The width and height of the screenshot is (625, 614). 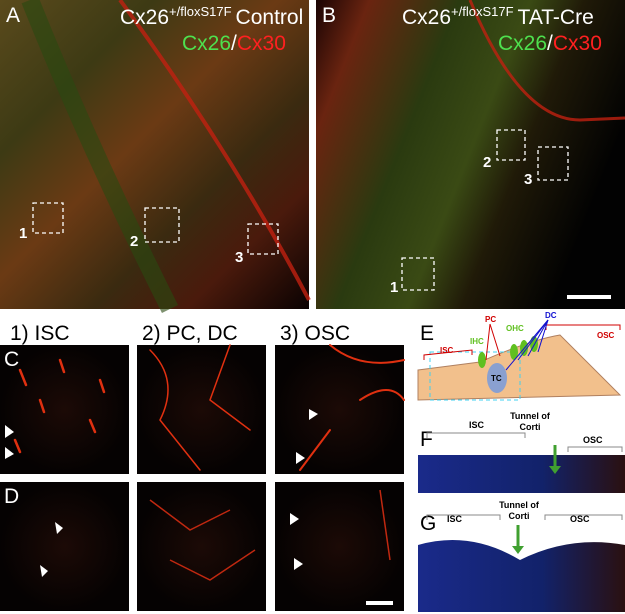 What do you see at coordinates (427, 333) in the screenshot?
I see `panel-label: E` at bounding box center [427, 333].